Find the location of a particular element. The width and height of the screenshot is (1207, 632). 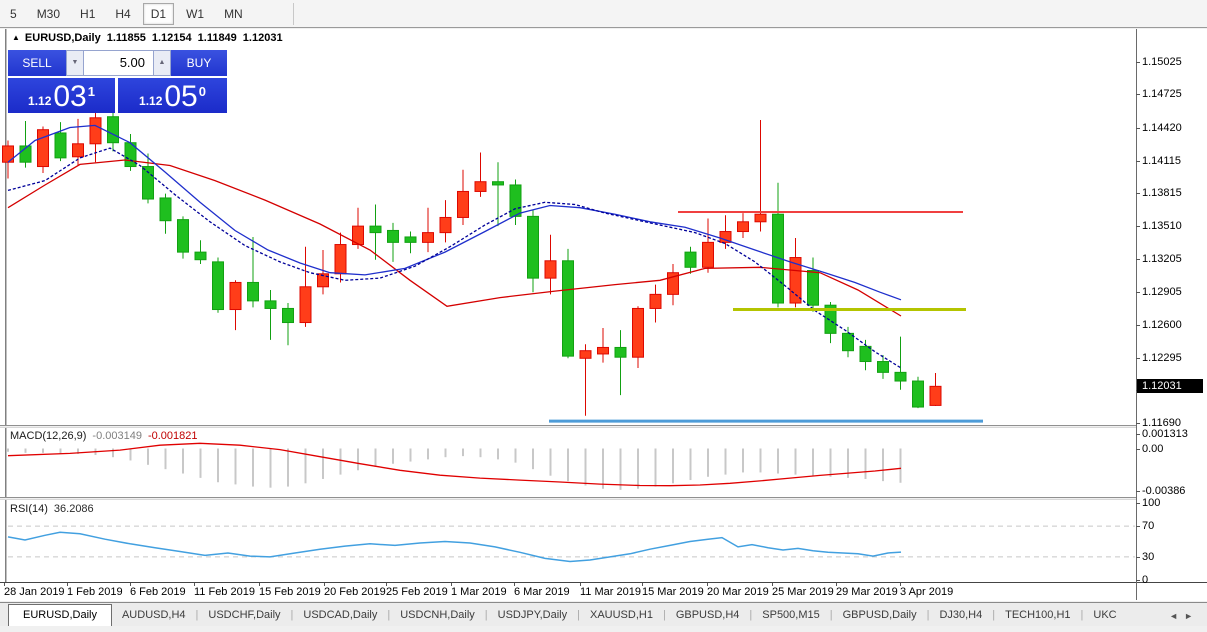

chart-tab-usdcad-daily: USDCAD,Daily is located at coordinates (340, 615).